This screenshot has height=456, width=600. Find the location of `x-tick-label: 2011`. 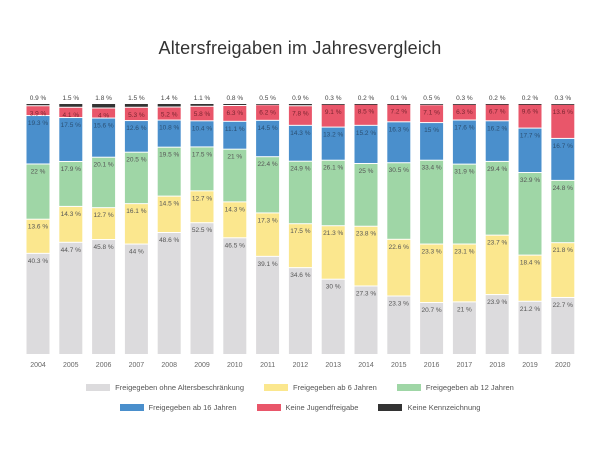

x-tick-label: 2011 is located at coordinates (267, 365).